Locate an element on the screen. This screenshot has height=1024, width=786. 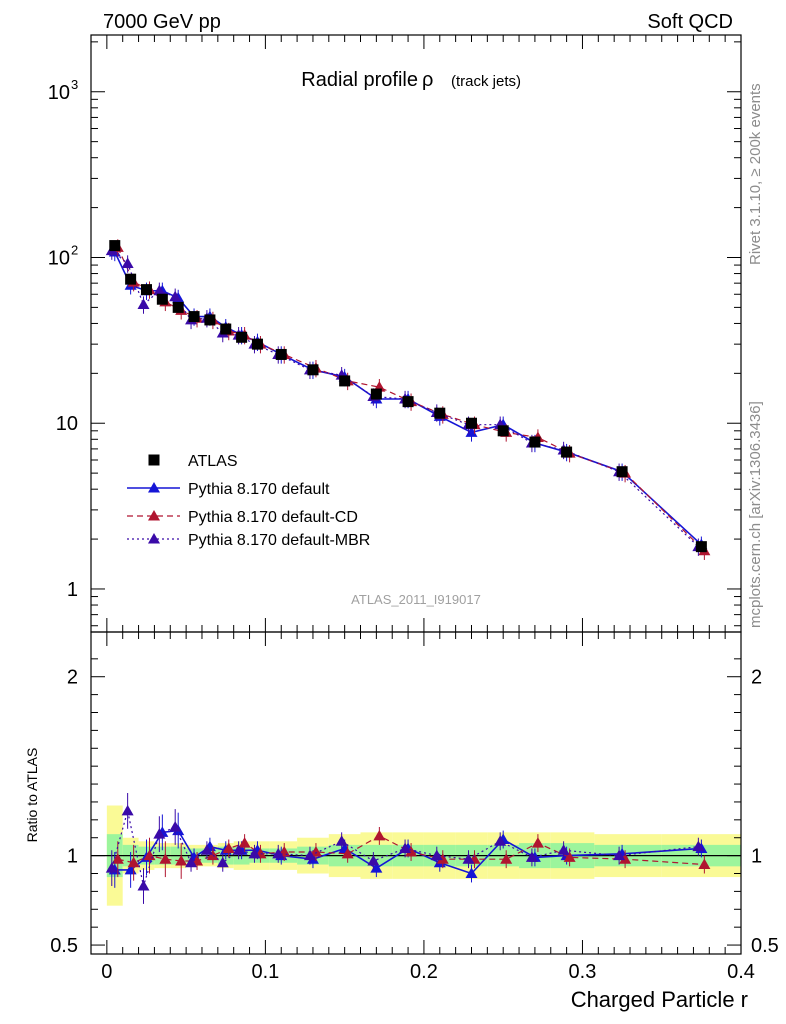
x-tick-label: 0.3 is located at coordinates (583, 972).